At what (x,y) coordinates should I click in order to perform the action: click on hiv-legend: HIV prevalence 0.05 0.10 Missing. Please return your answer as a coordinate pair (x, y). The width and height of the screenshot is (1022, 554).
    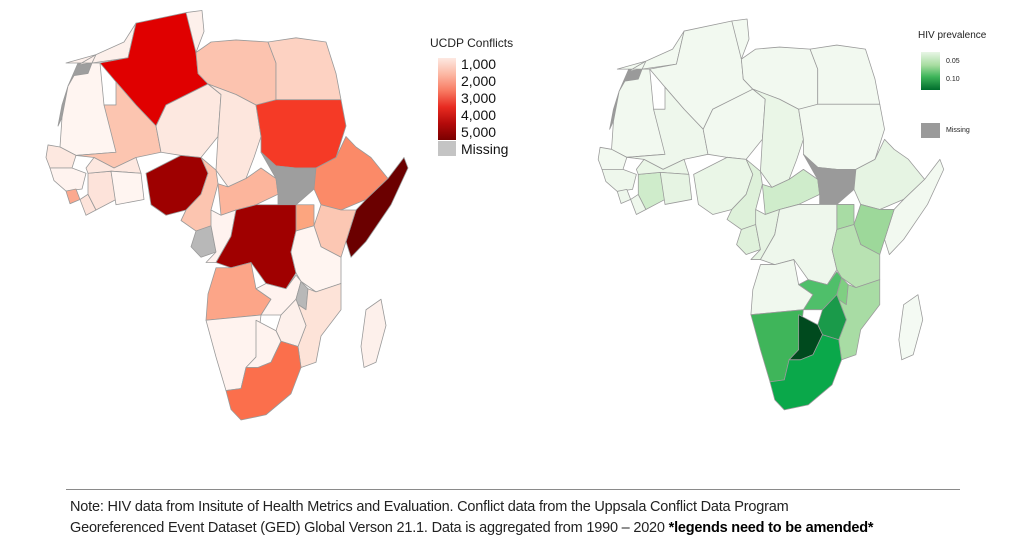
    Looking at the image, I should click on (968, 84).